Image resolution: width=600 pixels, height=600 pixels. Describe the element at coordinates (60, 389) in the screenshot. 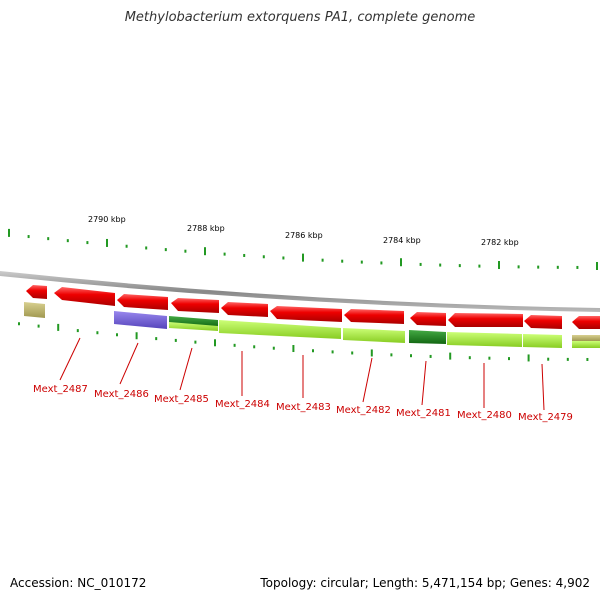

I see `gene-label: Mext_2487` at that location.